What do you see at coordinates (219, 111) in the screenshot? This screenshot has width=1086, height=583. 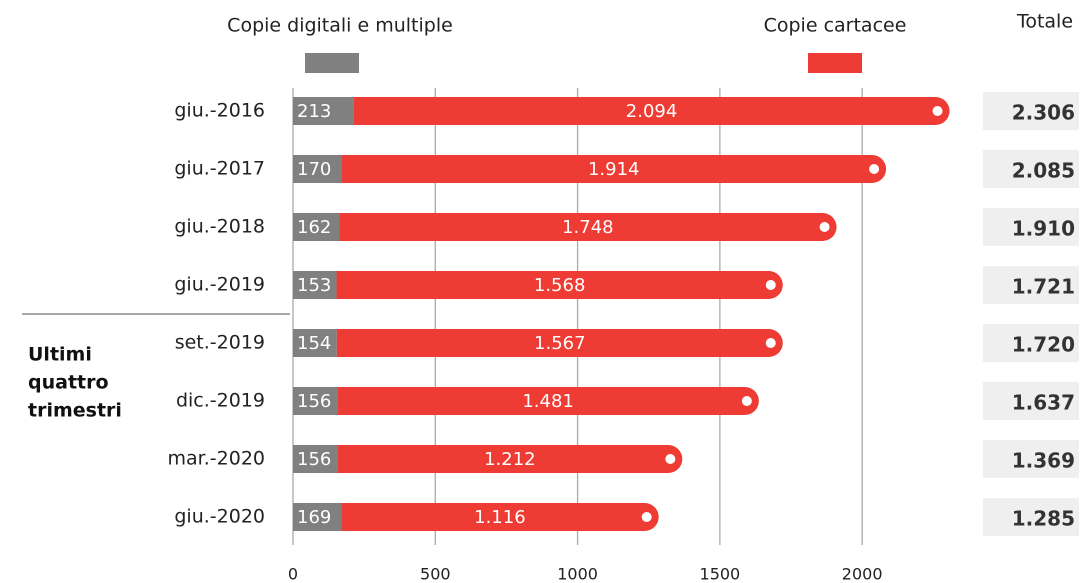 I see `category-label: giu.-2016` at bounding box center [219, 111].